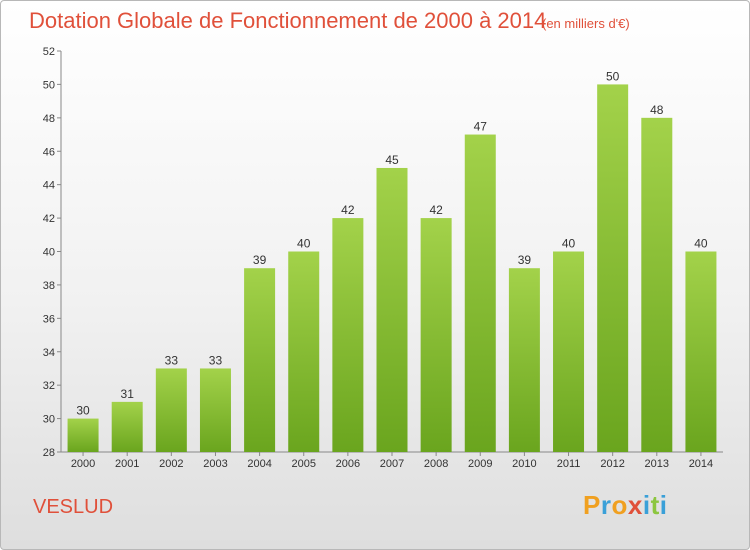  What do you see at coordinates (524, 464) in the screenshot?
I see `x-tick-label: 2010` at bounding box center [524, 464].